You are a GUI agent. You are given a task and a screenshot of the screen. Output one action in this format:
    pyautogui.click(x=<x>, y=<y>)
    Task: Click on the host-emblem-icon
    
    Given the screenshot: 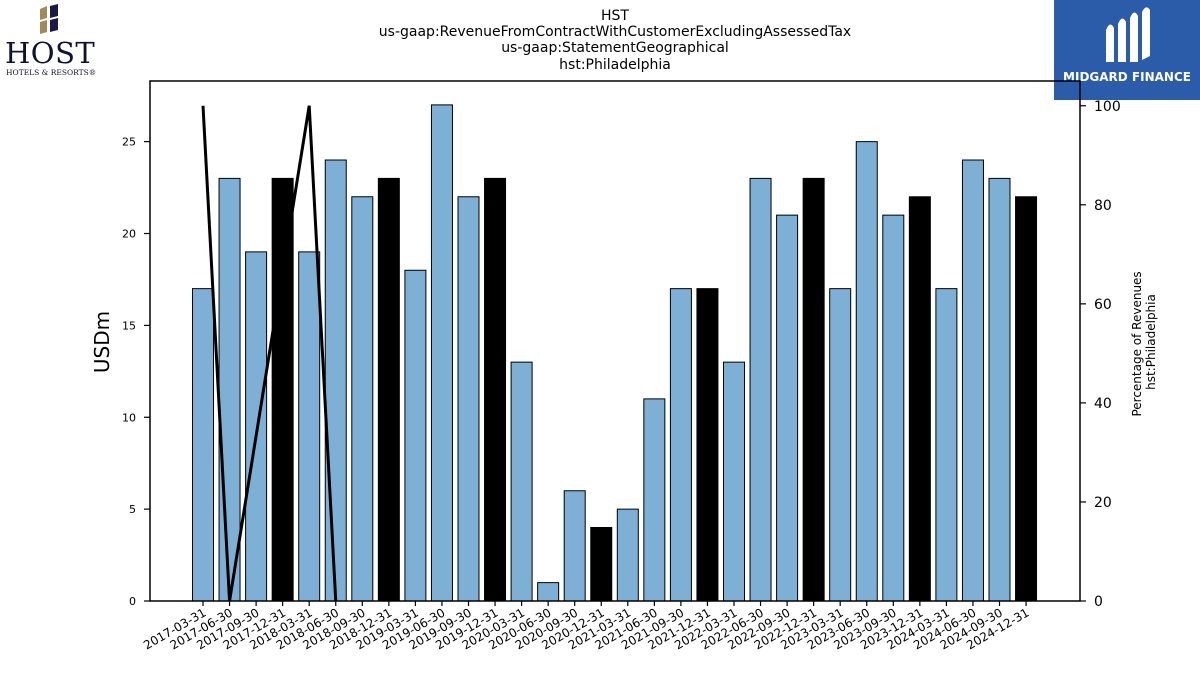 What is the action you would take?
    pyautogui.click(x=49, y=19)
    